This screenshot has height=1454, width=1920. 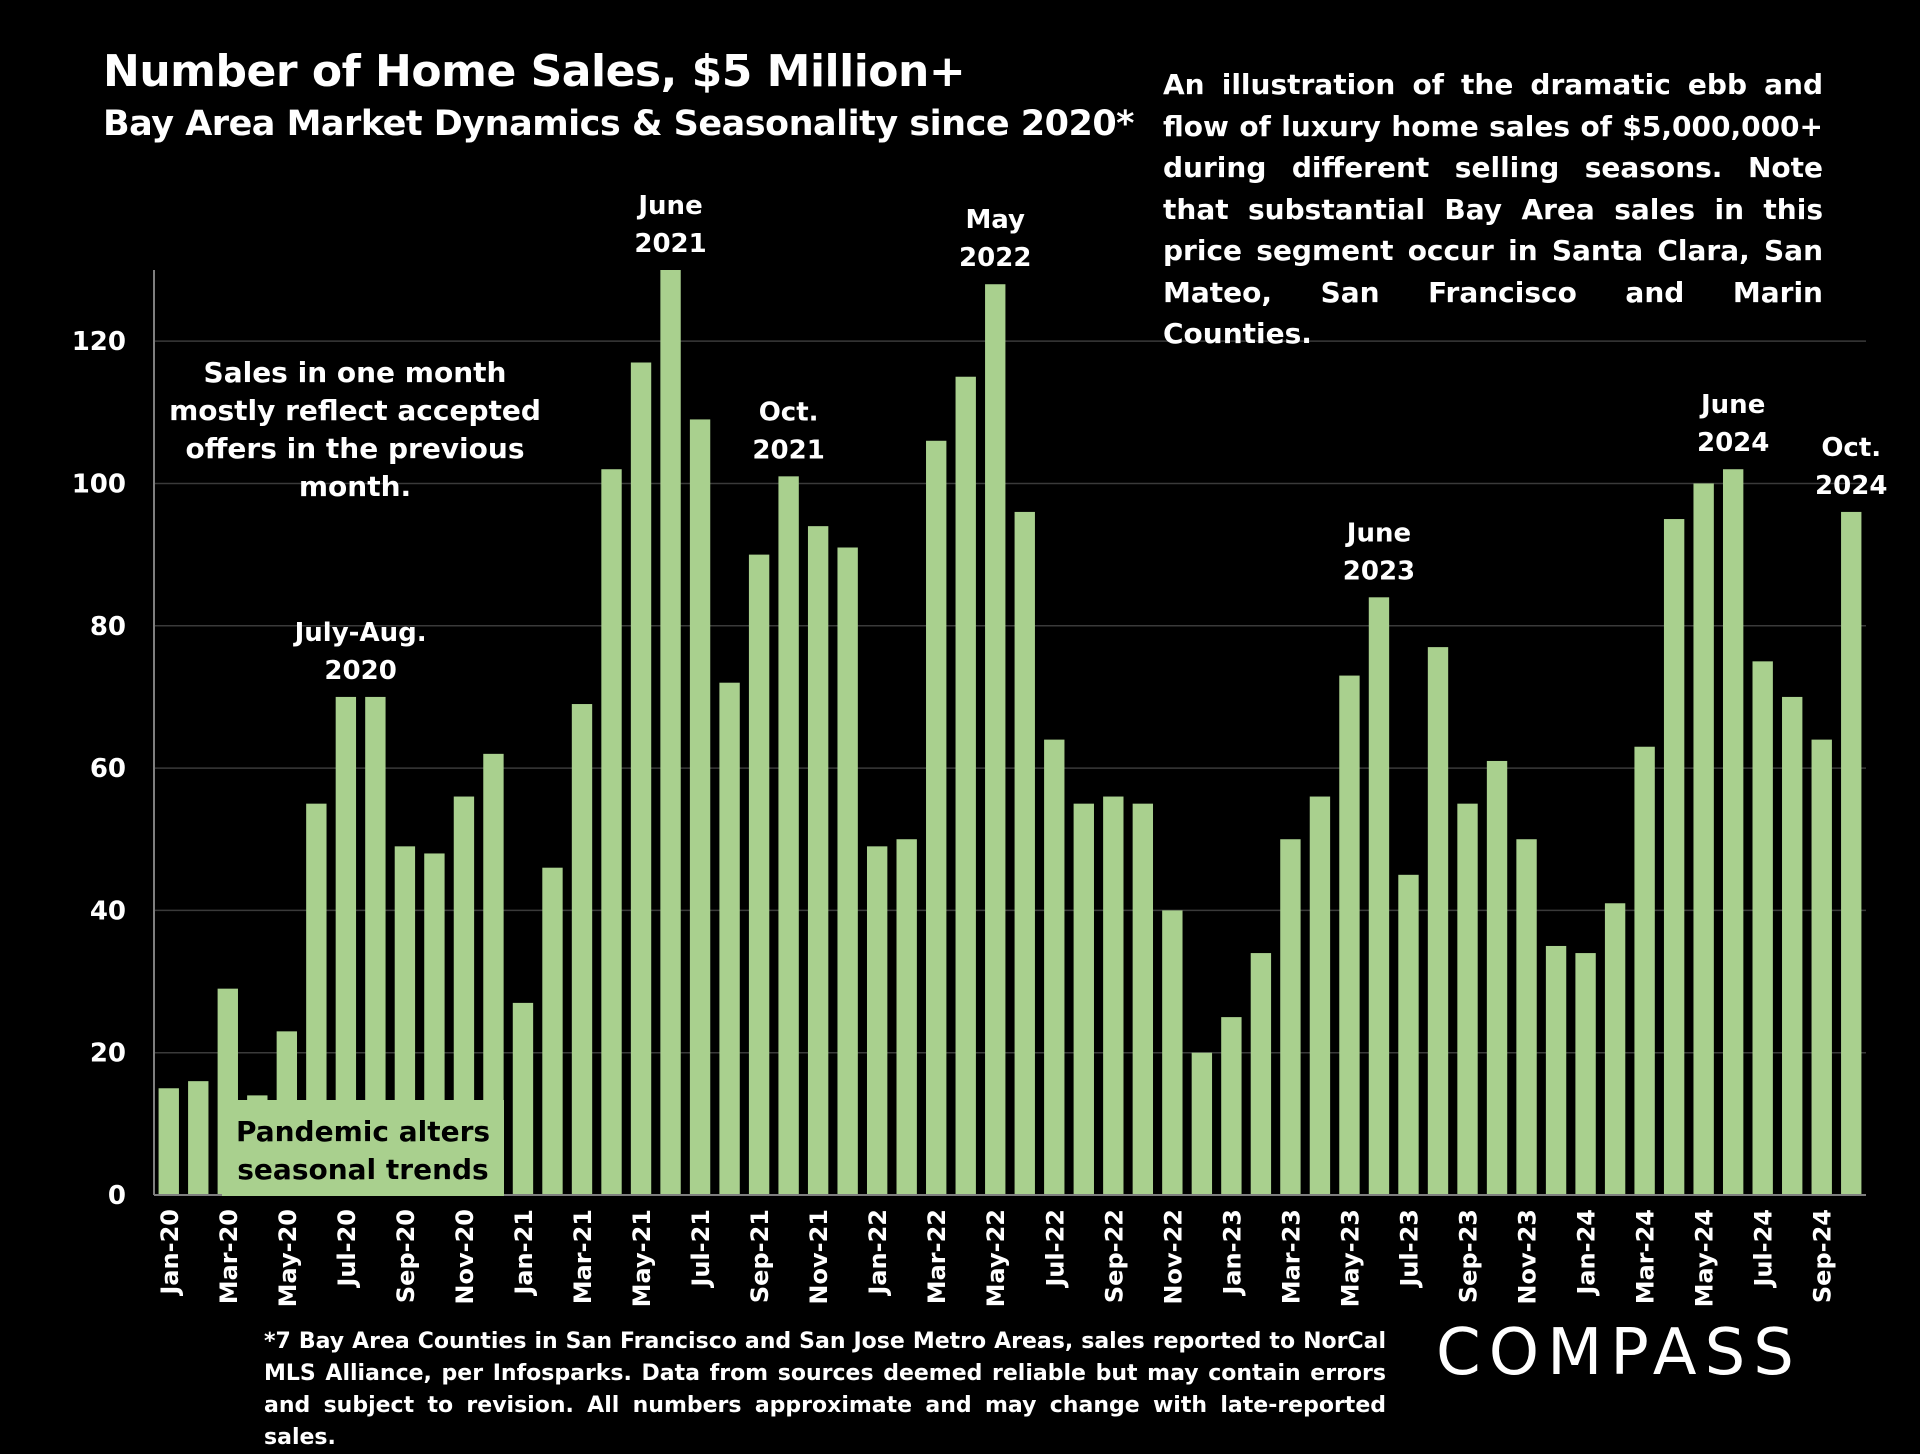 I want to click on annotation-jun-23: June 2023, so click(x=1379, y=552).